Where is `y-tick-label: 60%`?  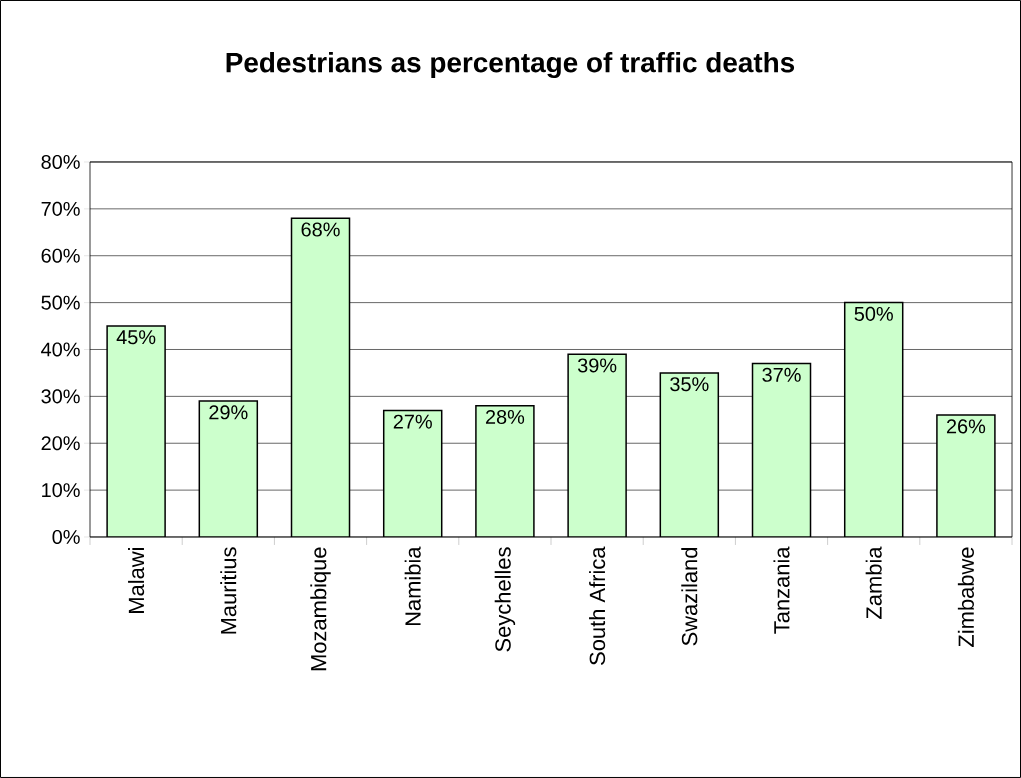
y-tick-label: 60% is located at coordinates (60, 255).